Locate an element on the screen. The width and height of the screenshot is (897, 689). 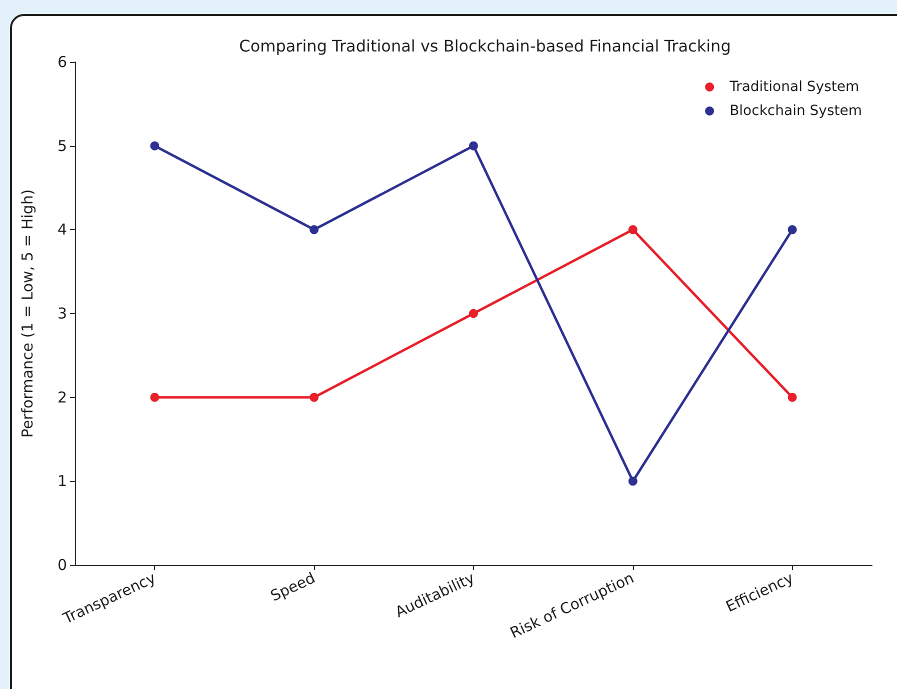
legend-label: Traditional System is located at coordinates (794, 87).